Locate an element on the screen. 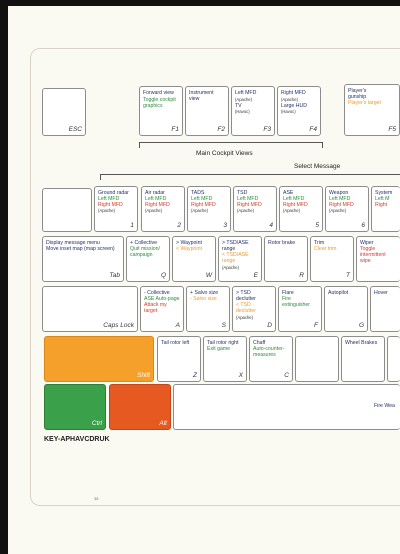 Image resolution: width=400 pixels, height=554 pixels. key-4: TSD Left MFD Right MFD (Apache) 4 is located at coordinates (255, 209).